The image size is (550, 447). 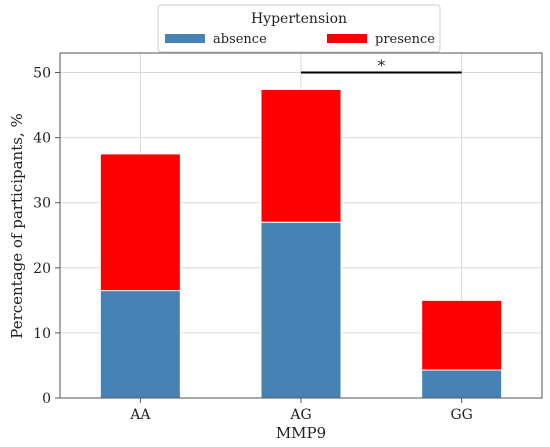 I want to click on x-tick-label-GG: GG, so click(x=461, y=415).